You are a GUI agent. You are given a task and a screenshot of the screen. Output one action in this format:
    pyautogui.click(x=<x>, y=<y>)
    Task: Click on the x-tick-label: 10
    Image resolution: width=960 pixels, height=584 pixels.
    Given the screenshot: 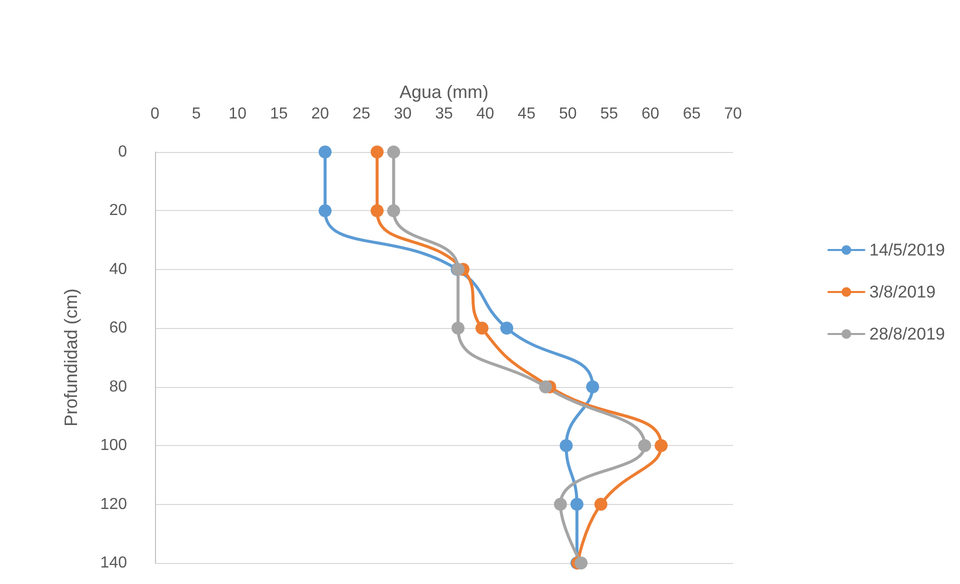 What is the action you would take?
    pyautogui.click(x=237, y=114)
    